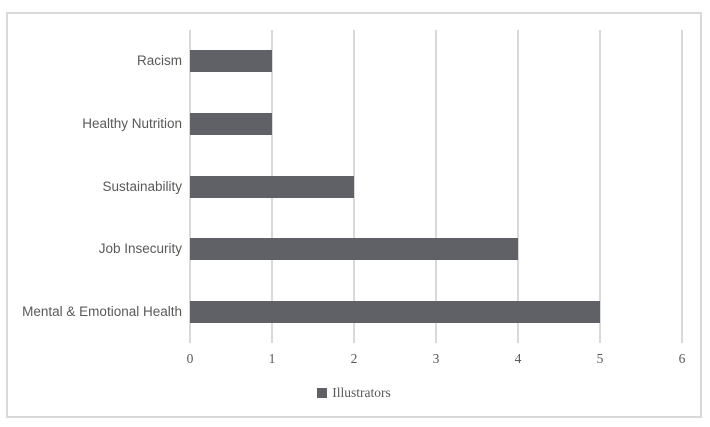  What do you see at coordinates (190, 358) in the screenshot?
I see `x-tick-label: 0` at bounding box center [190, 358].